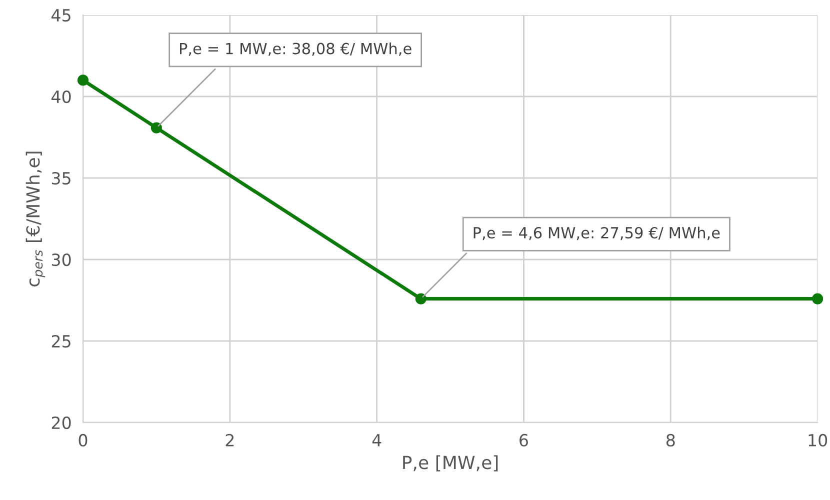  Describe the element at coordinates (61, 178) in the screenshot. I see `y-tick-label: 35` at that location.